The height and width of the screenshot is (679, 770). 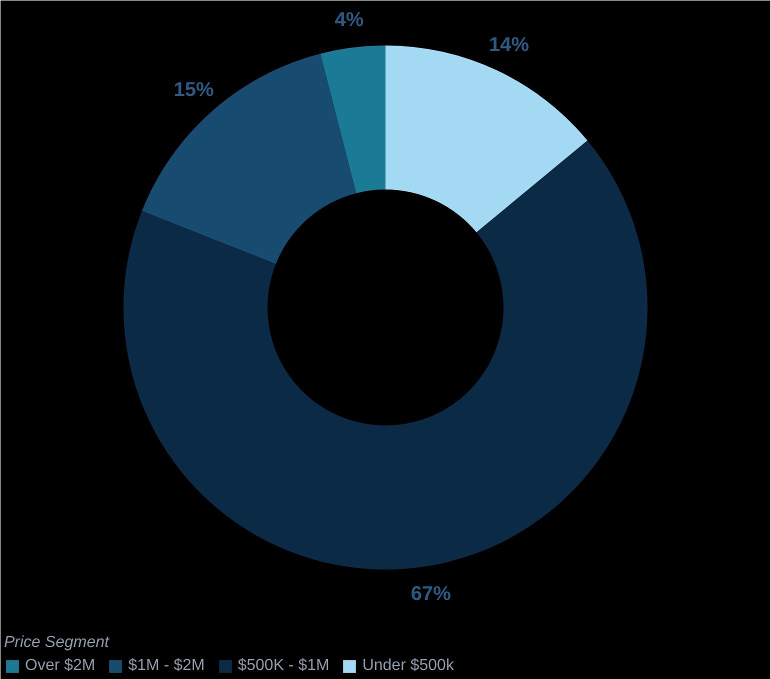 I want to click on data-label: 15%, so click(x=194, y=89).